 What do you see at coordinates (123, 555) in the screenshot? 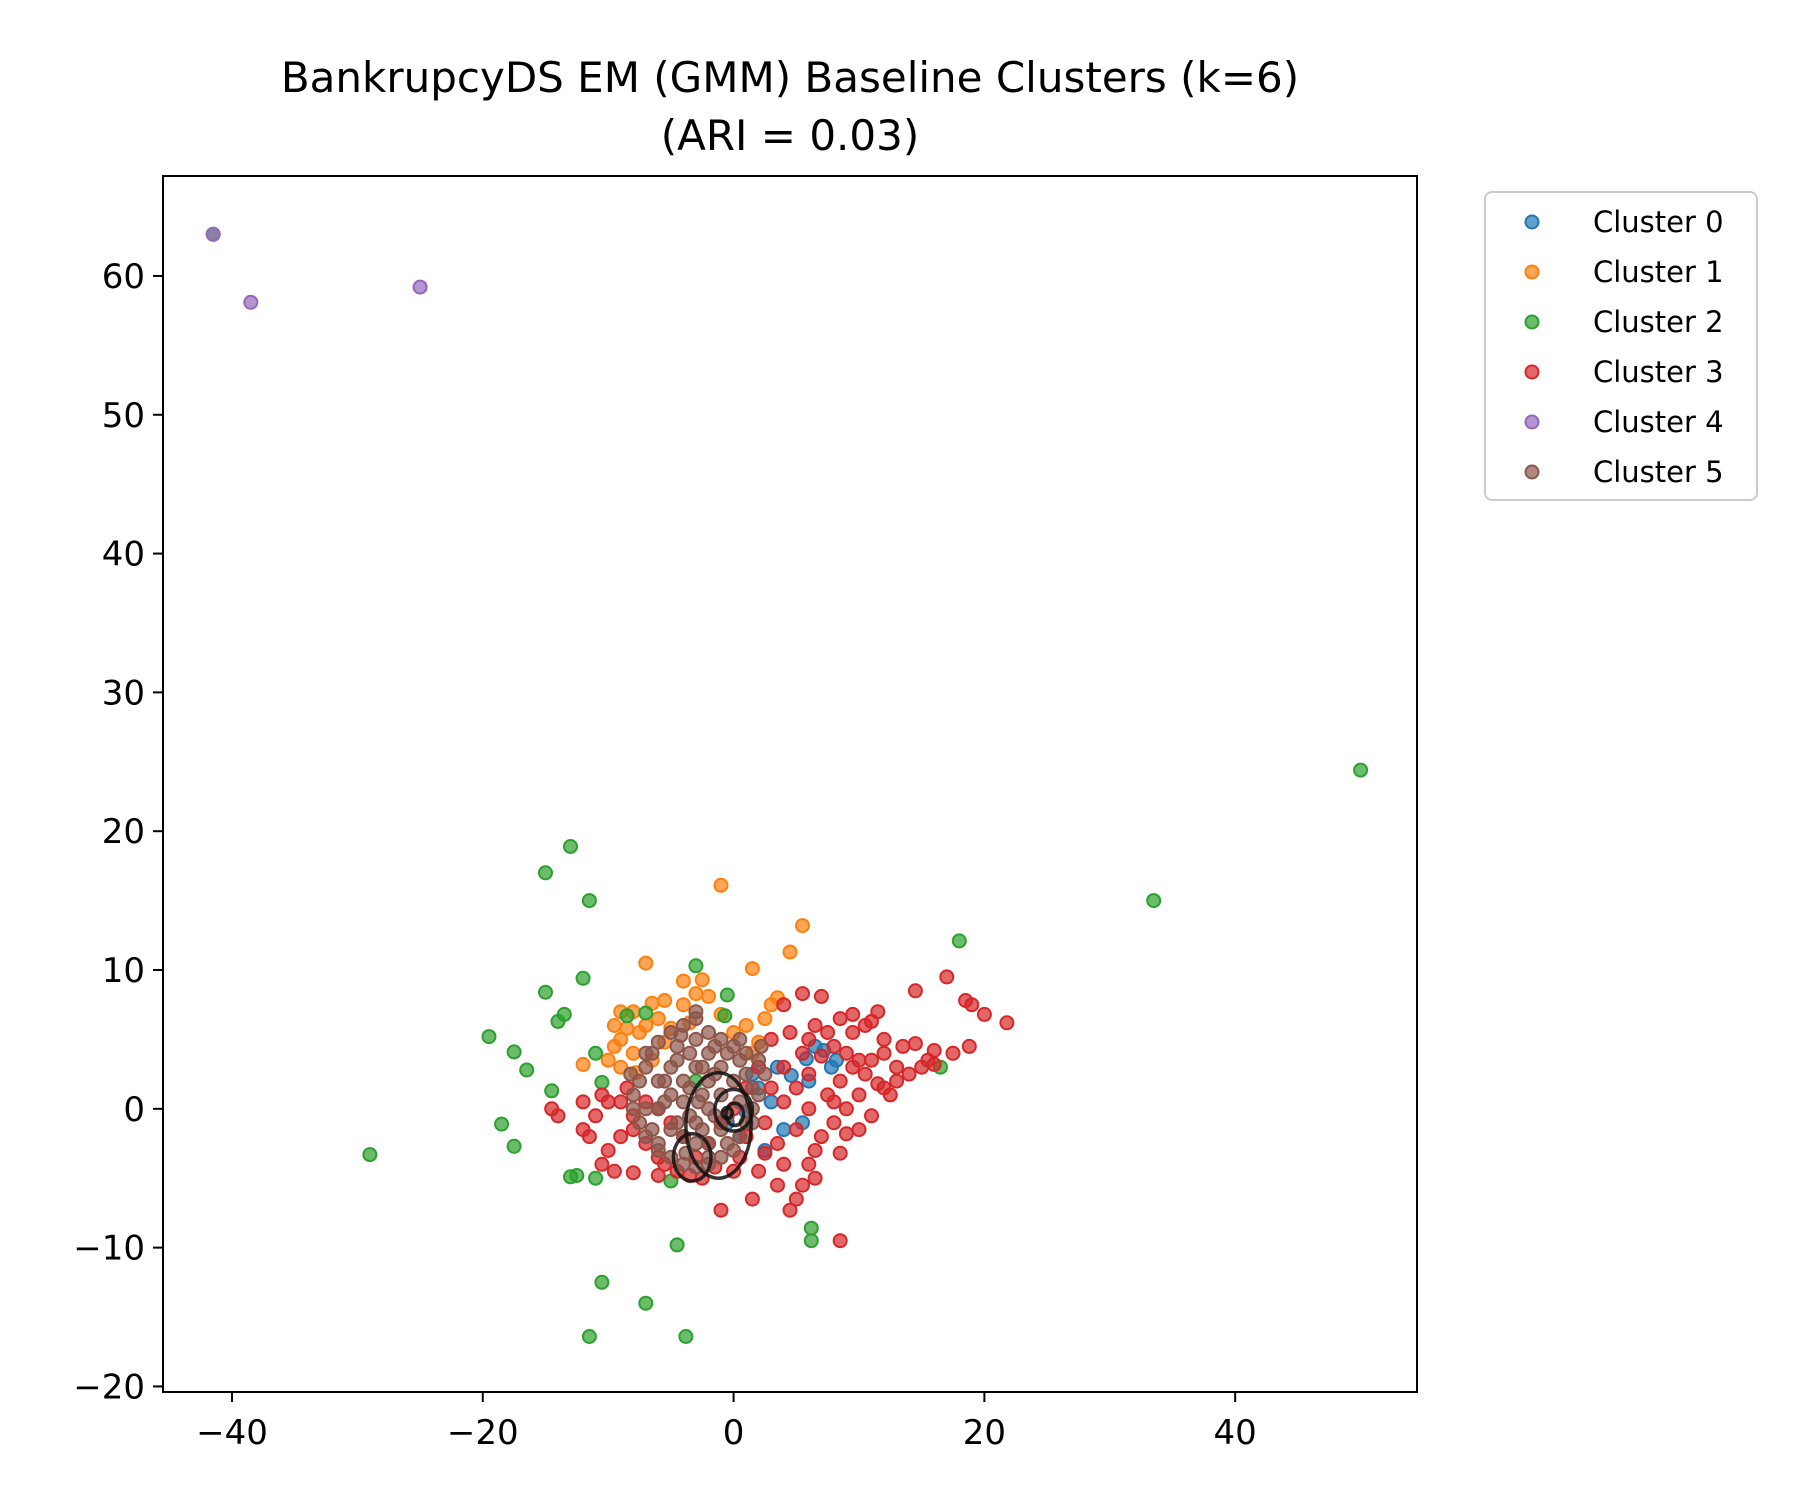
I see `y-tick-label: 40` at bounding box center [123, 555].